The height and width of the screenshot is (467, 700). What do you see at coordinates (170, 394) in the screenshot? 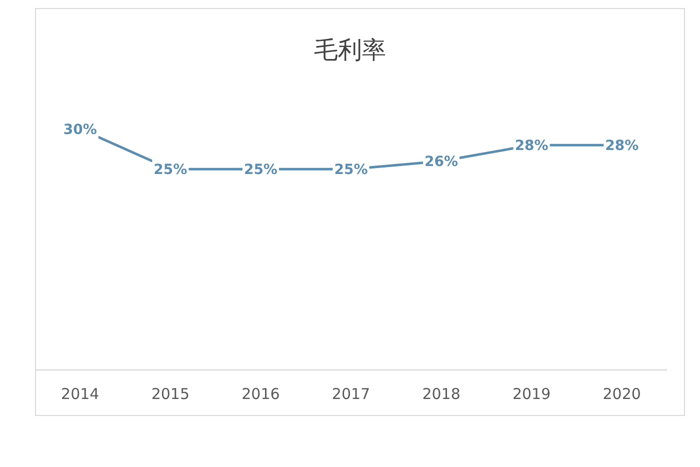
I see `x-tick-label: 2015` at bounding box center [170, 394].